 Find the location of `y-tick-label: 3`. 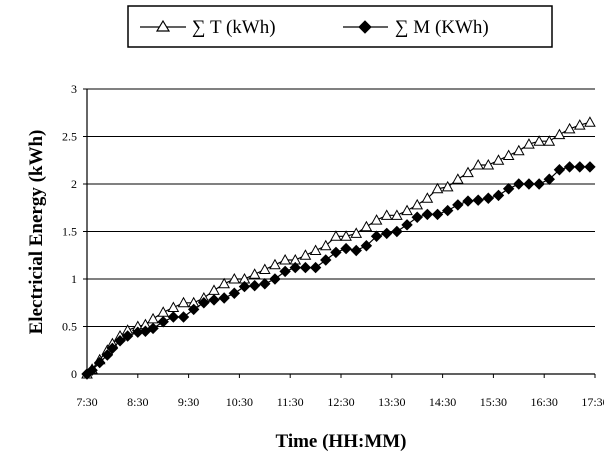

y-tick-label: 3 is located at coordinates (74, 89).